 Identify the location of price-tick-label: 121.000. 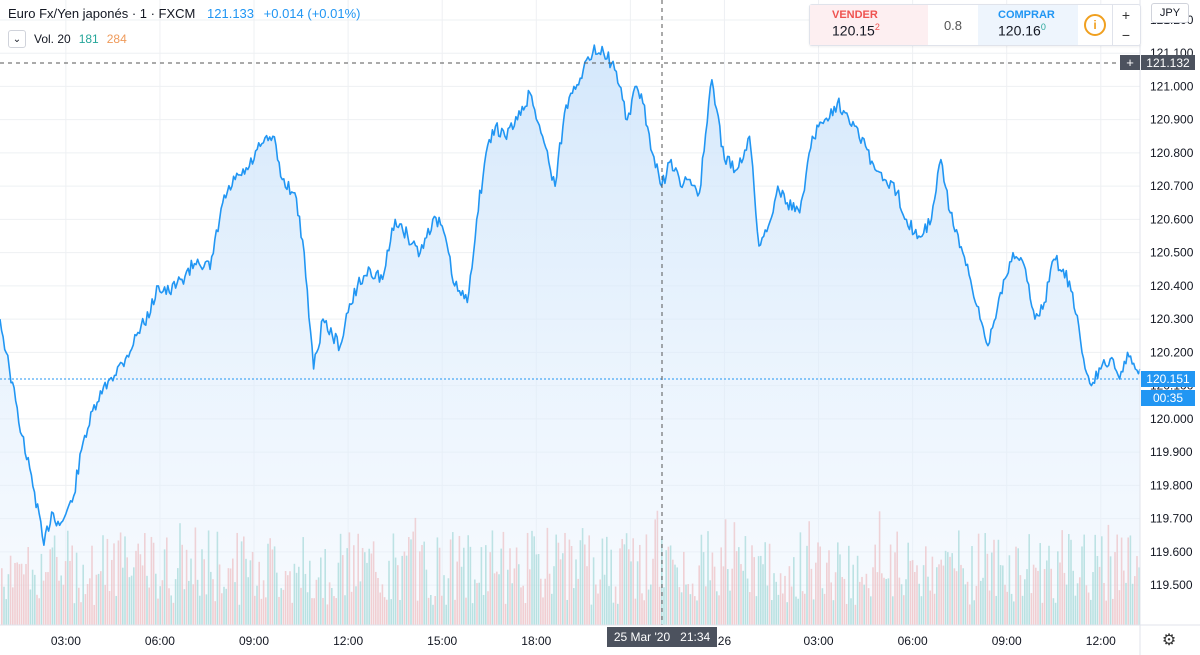
(1172, 86).